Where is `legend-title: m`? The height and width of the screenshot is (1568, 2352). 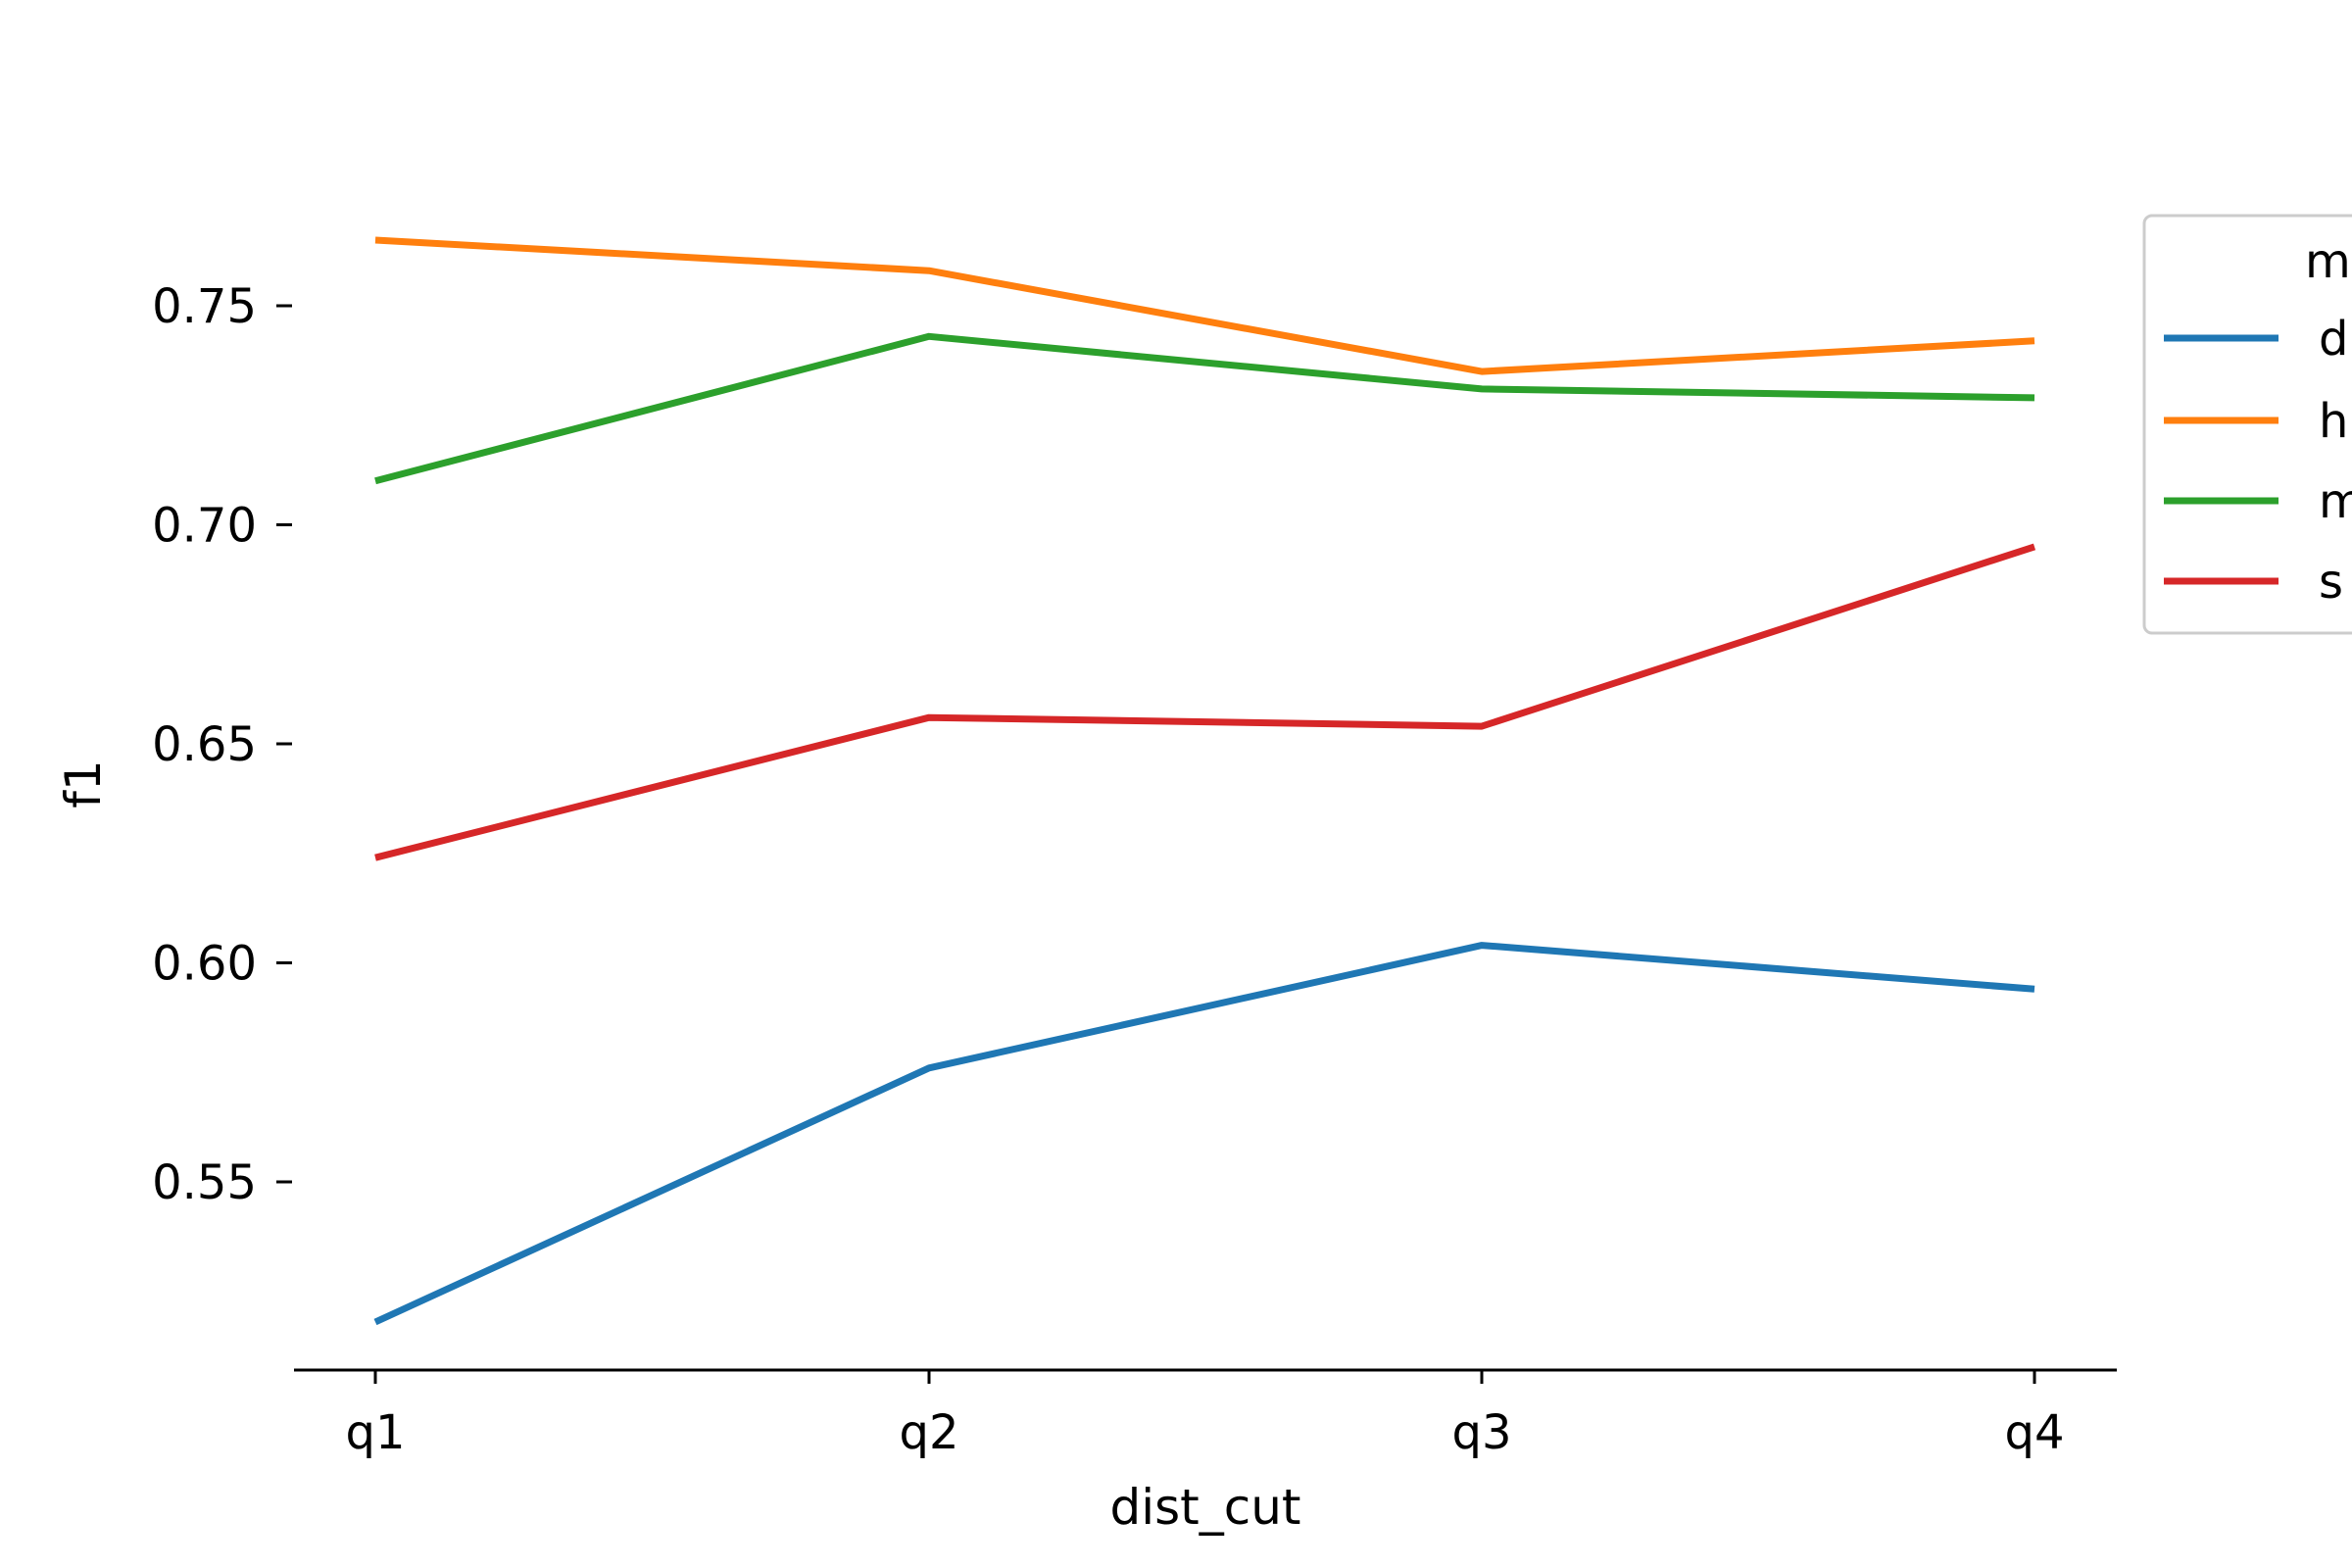 legend-title: m is located at coordinates (2328, 261).